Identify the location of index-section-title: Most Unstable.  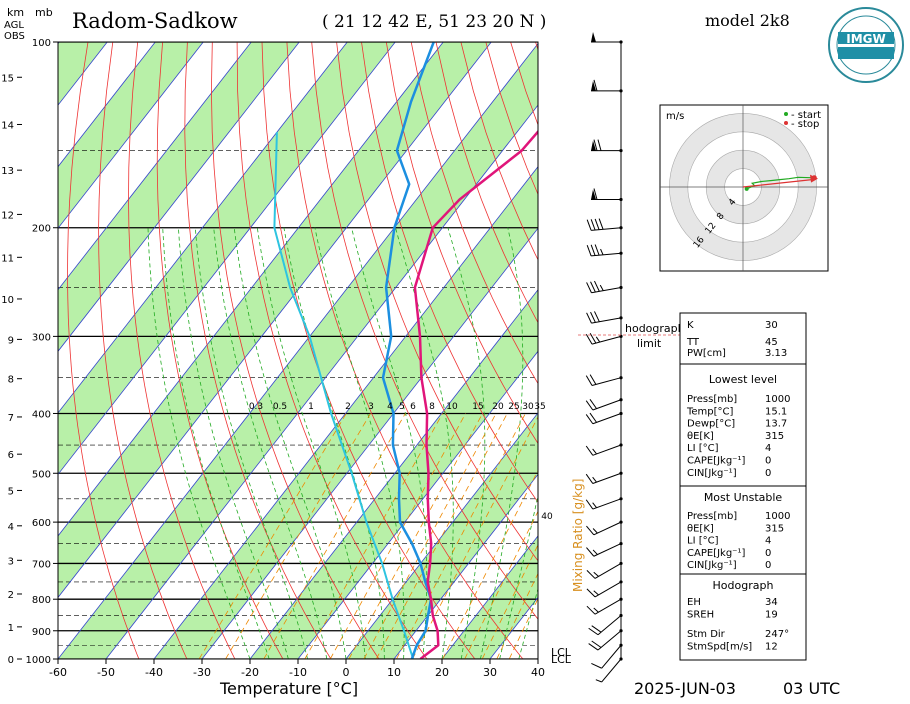
(743, 497).